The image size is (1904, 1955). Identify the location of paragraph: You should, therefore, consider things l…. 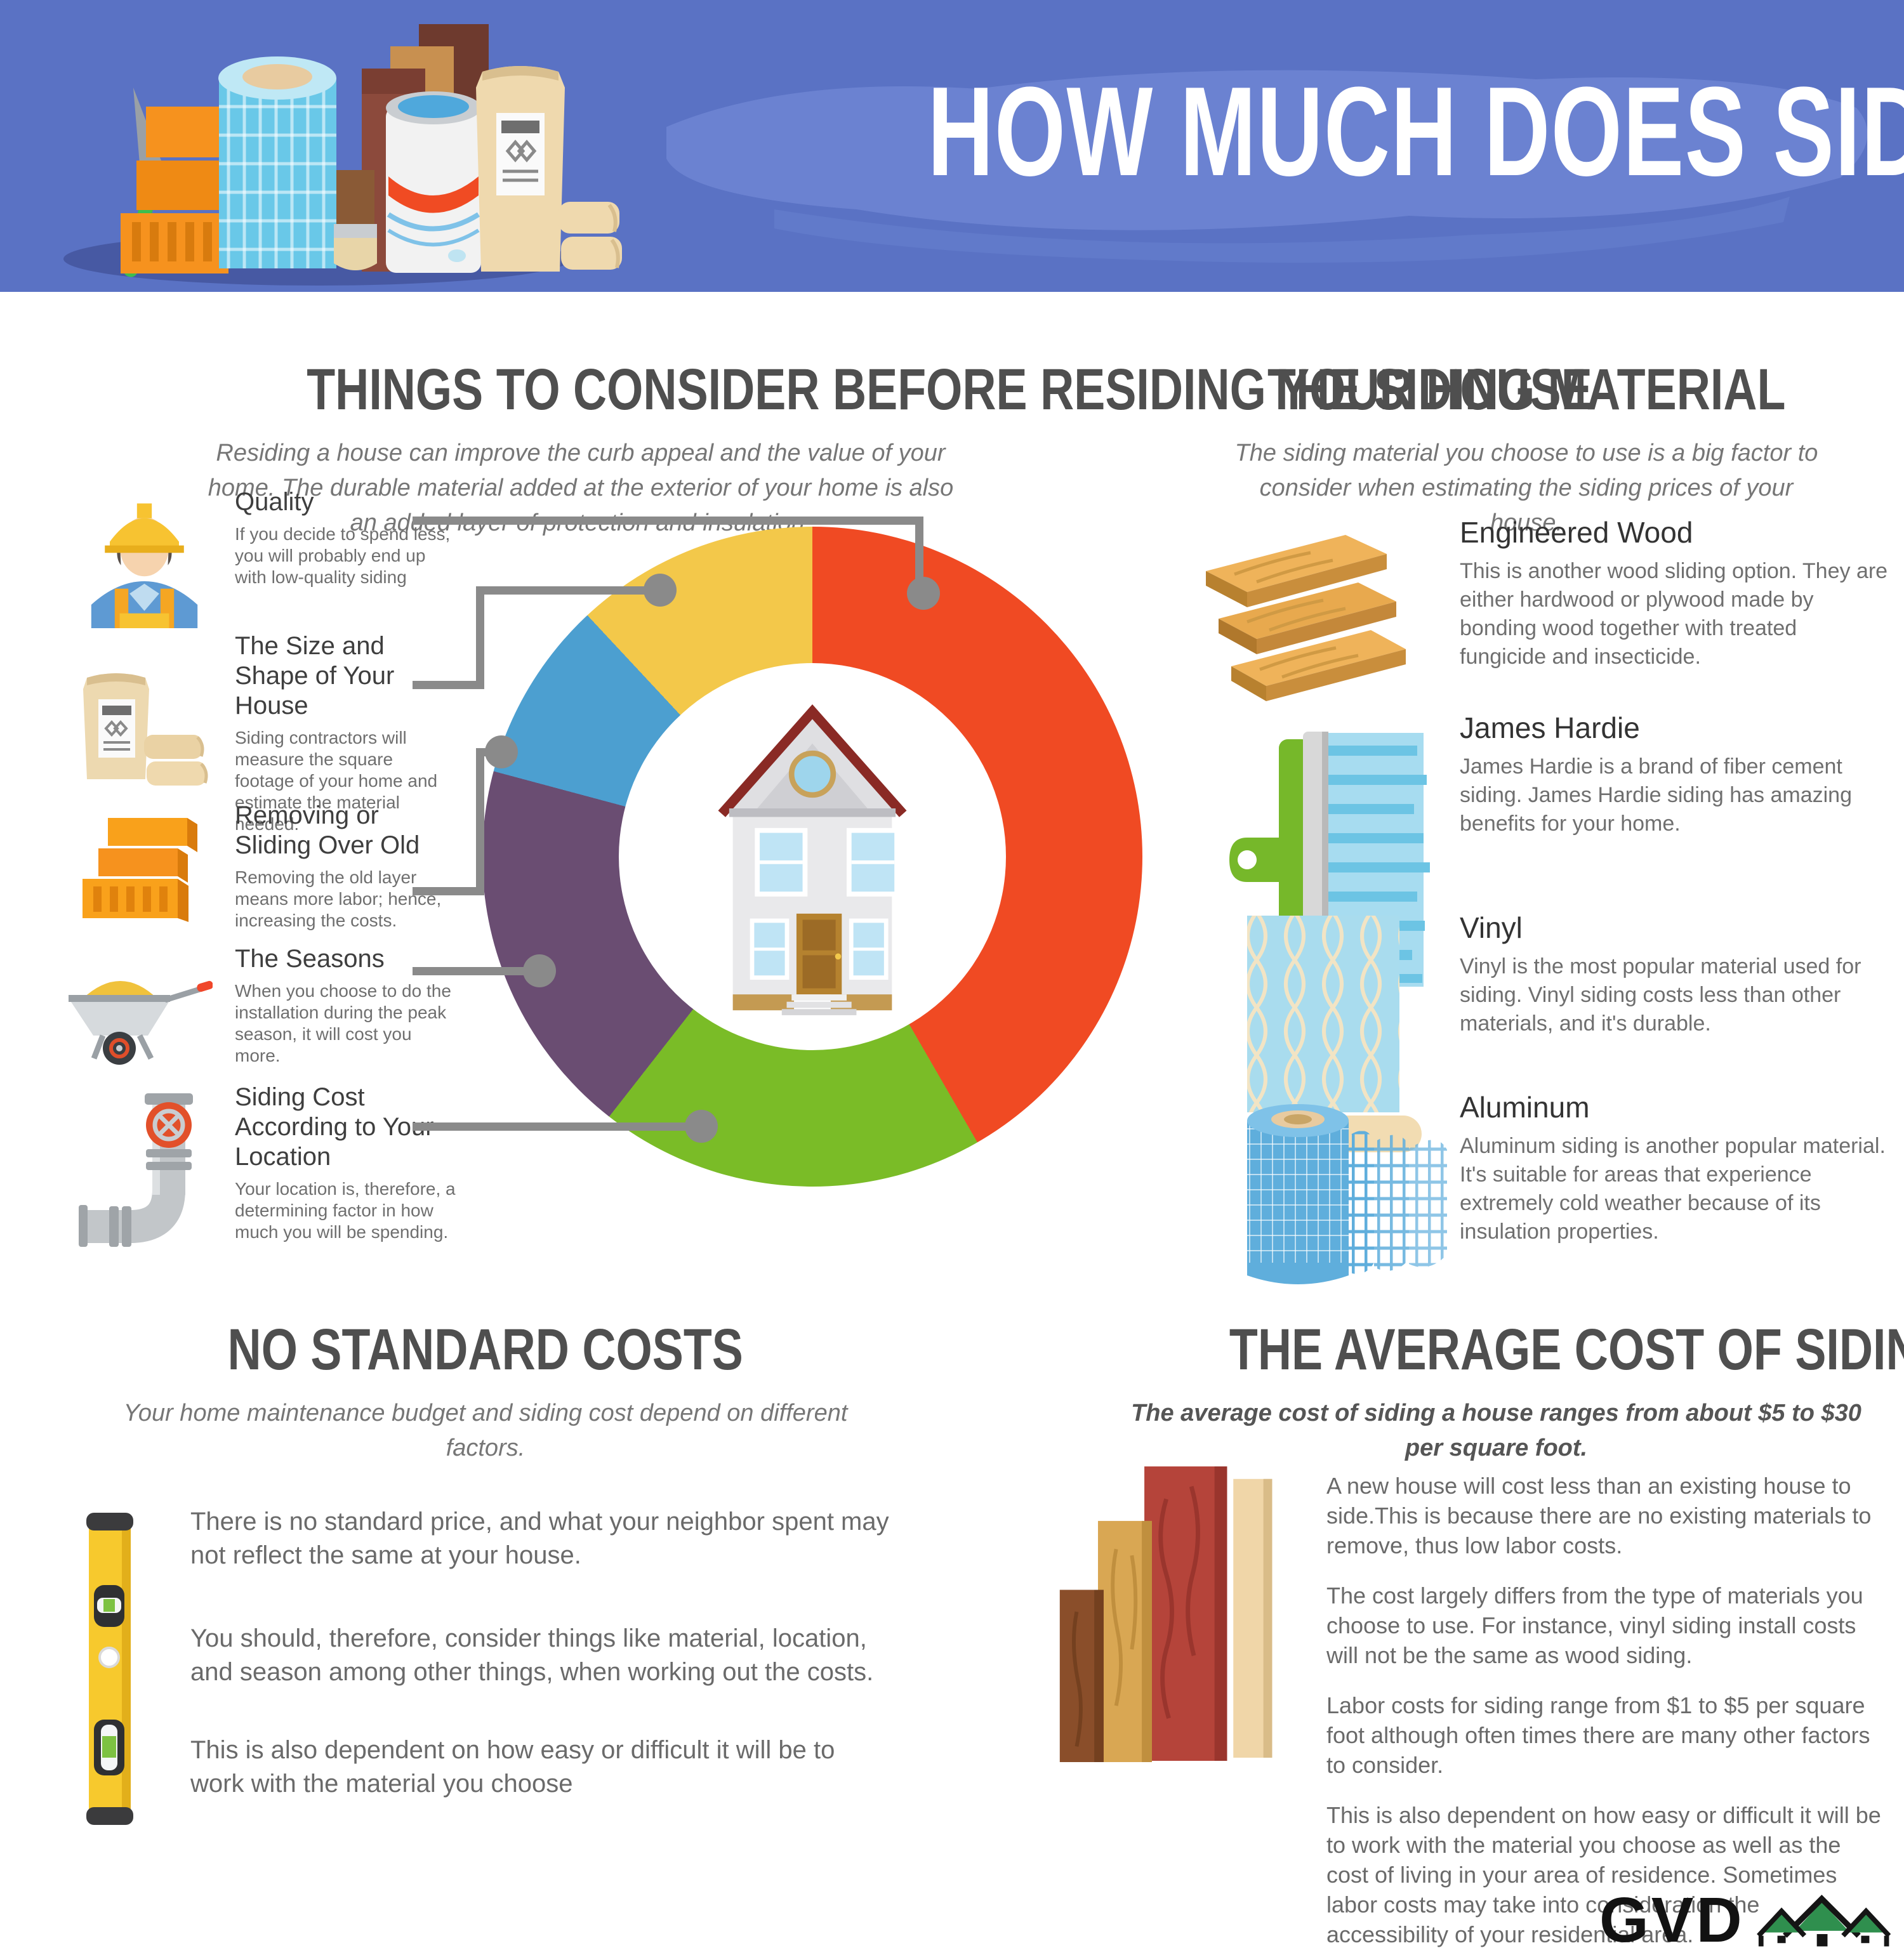
(532, 1655).